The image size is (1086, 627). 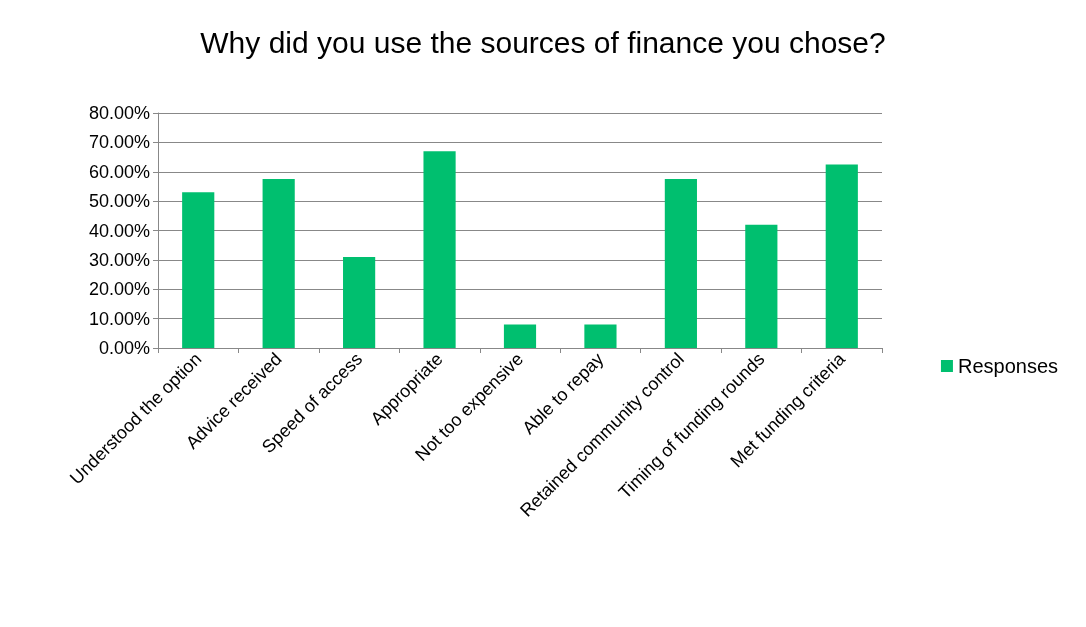 I want to click on chart-title: Why did you use the sources of finance you chose?, so click(x=543, y=42).